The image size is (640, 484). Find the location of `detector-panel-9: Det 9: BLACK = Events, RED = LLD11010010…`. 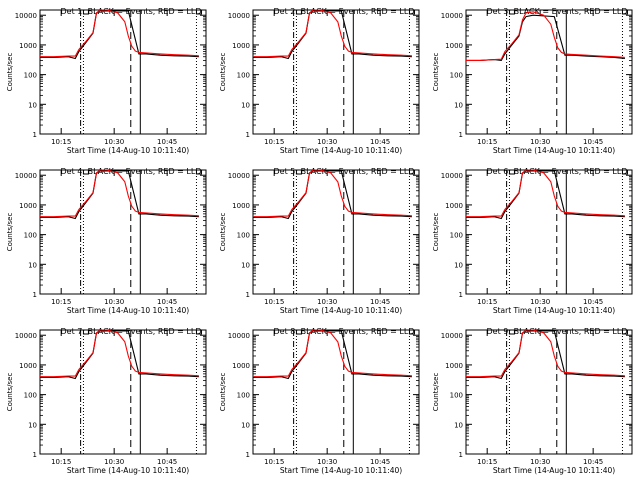

detector-panel-9: Det 9: BLACK = Events, RED = LLD11010010… is located at coordinates (532, 401).